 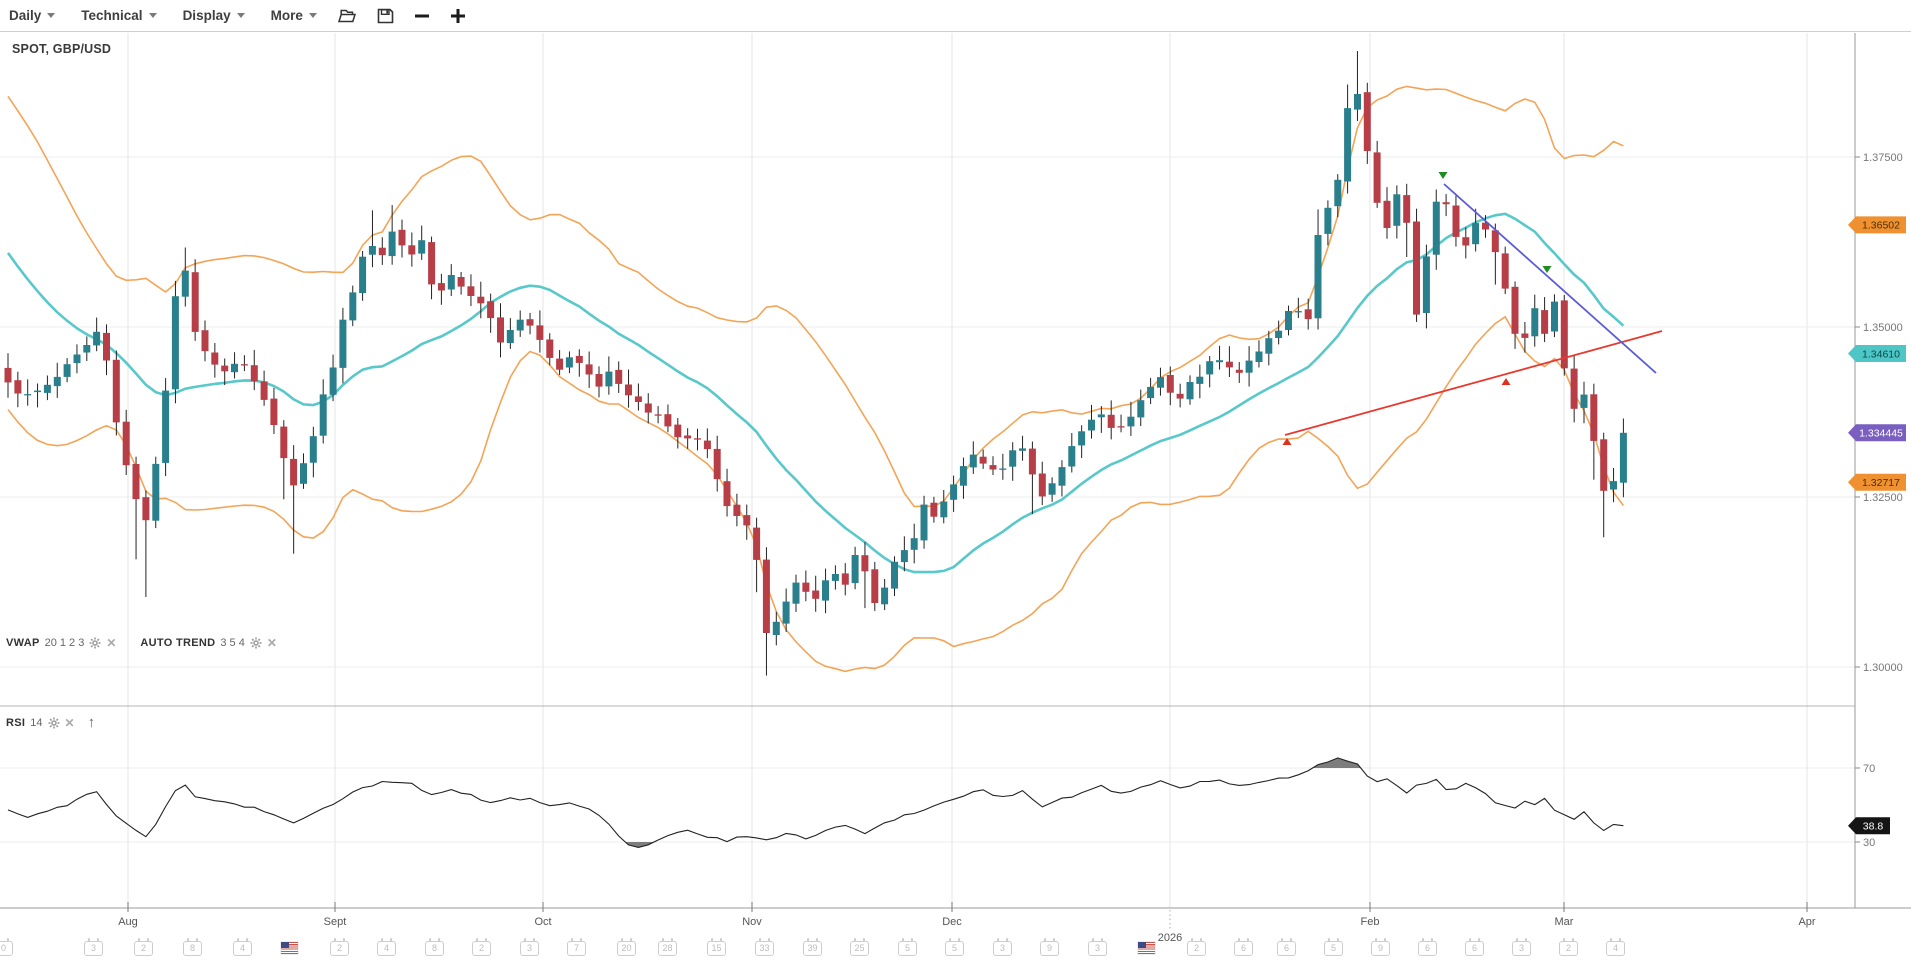 I want to click on month-label: Mar, so click(x=1564, y=922).